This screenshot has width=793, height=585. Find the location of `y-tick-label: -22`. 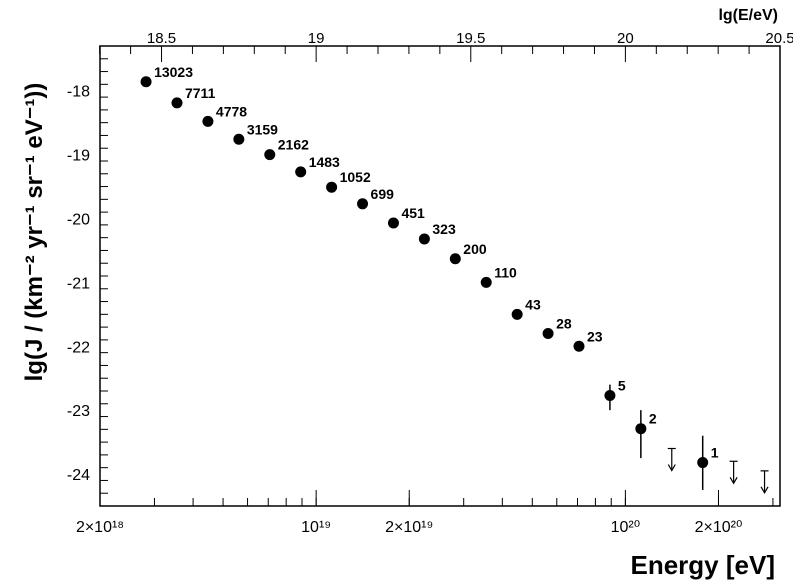

y-tick-label: -22 is located at coordinates (78, 347).